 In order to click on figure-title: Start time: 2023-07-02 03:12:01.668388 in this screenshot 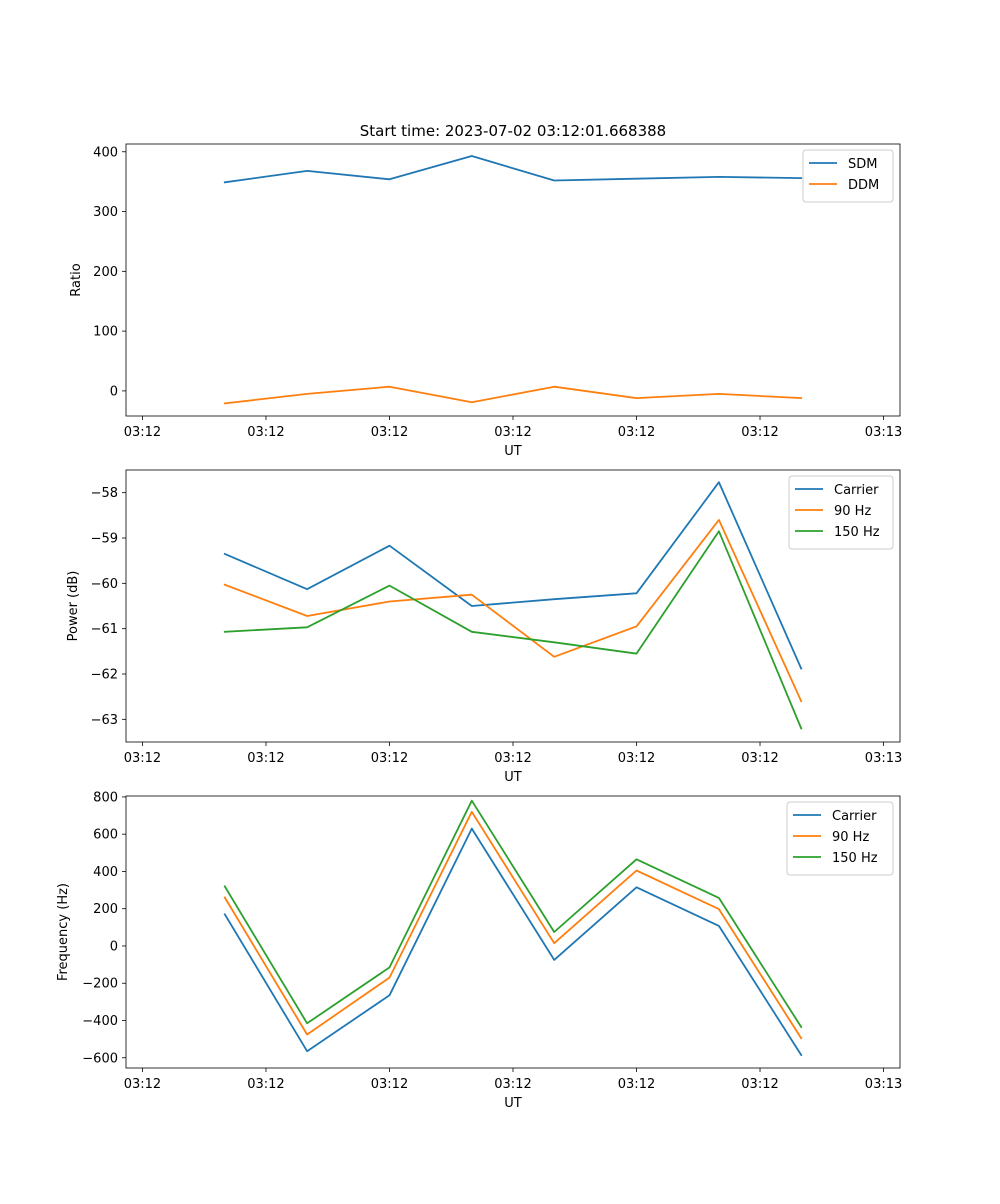, I will do `click(513, 131)`.